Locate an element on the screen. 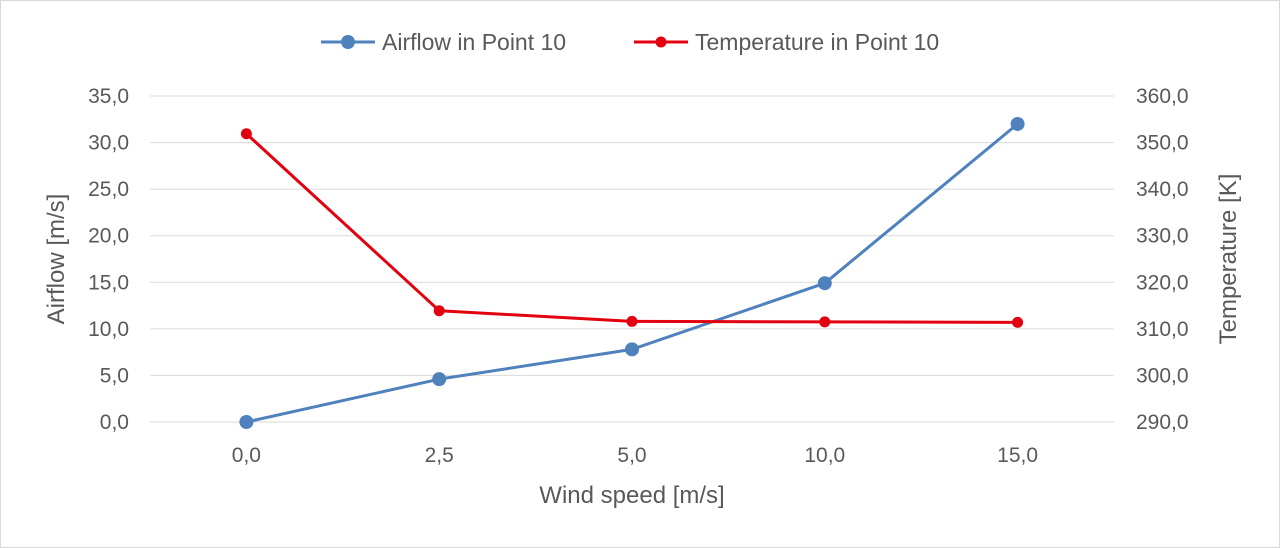 This screenshot has width=1280, height=548. y-tick-label: 15,0 is located at coordinates (108, 282).